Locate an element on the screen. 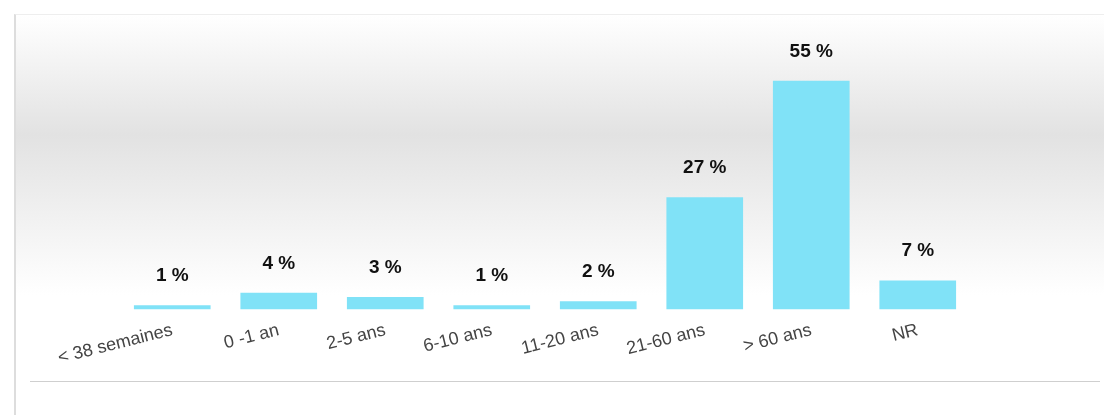  x-tick-label: 11-20 ans is located at coordinates (560, 338).